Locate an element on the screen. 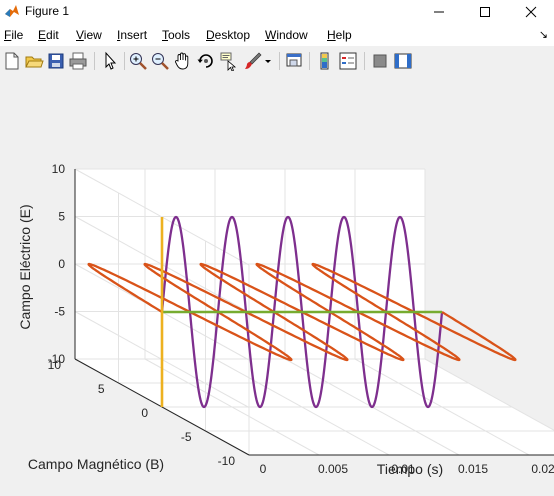  menu-window: Window is located at coordinates (286, 35).